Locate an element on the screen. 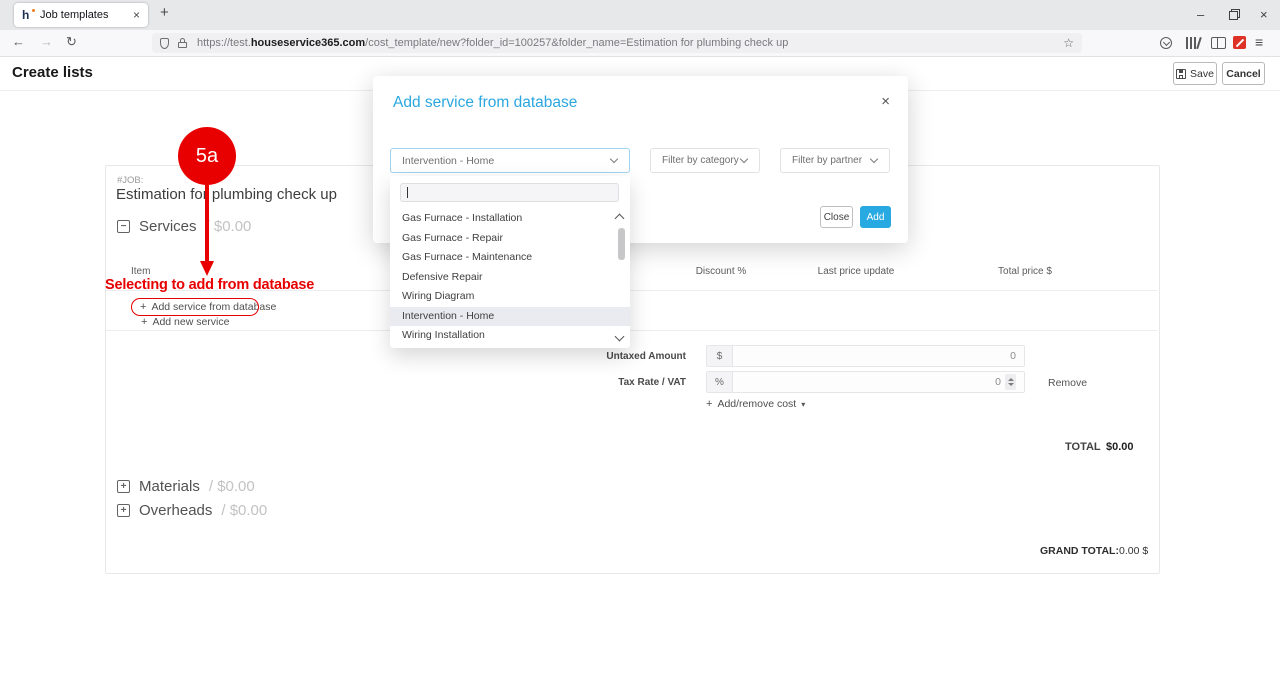  annotation-step-badge: 5a is located at coordinates (207, 156).